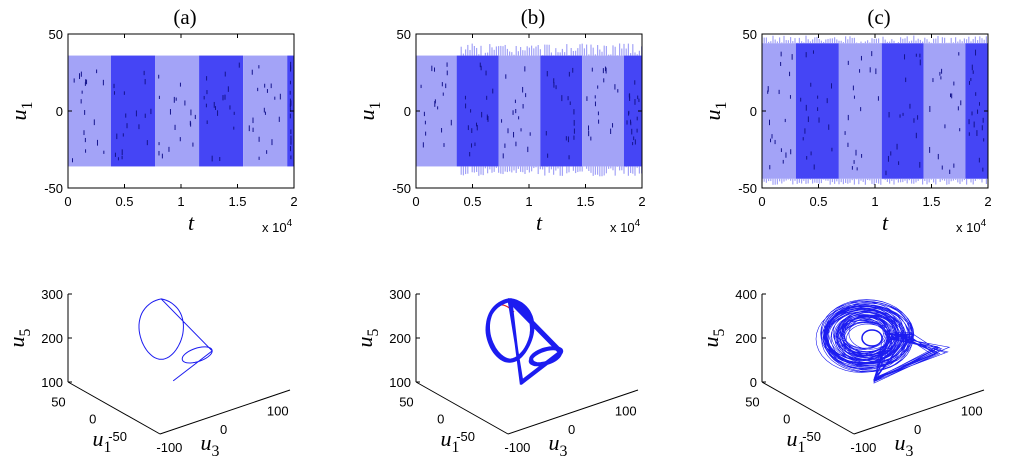 Image resolution: width=1024 pixels, height=460 pixels. What do you see at coordinates (753, 382) in the screenshot?
I see `z-tick-label: 0` at bounding box center [753, 382].